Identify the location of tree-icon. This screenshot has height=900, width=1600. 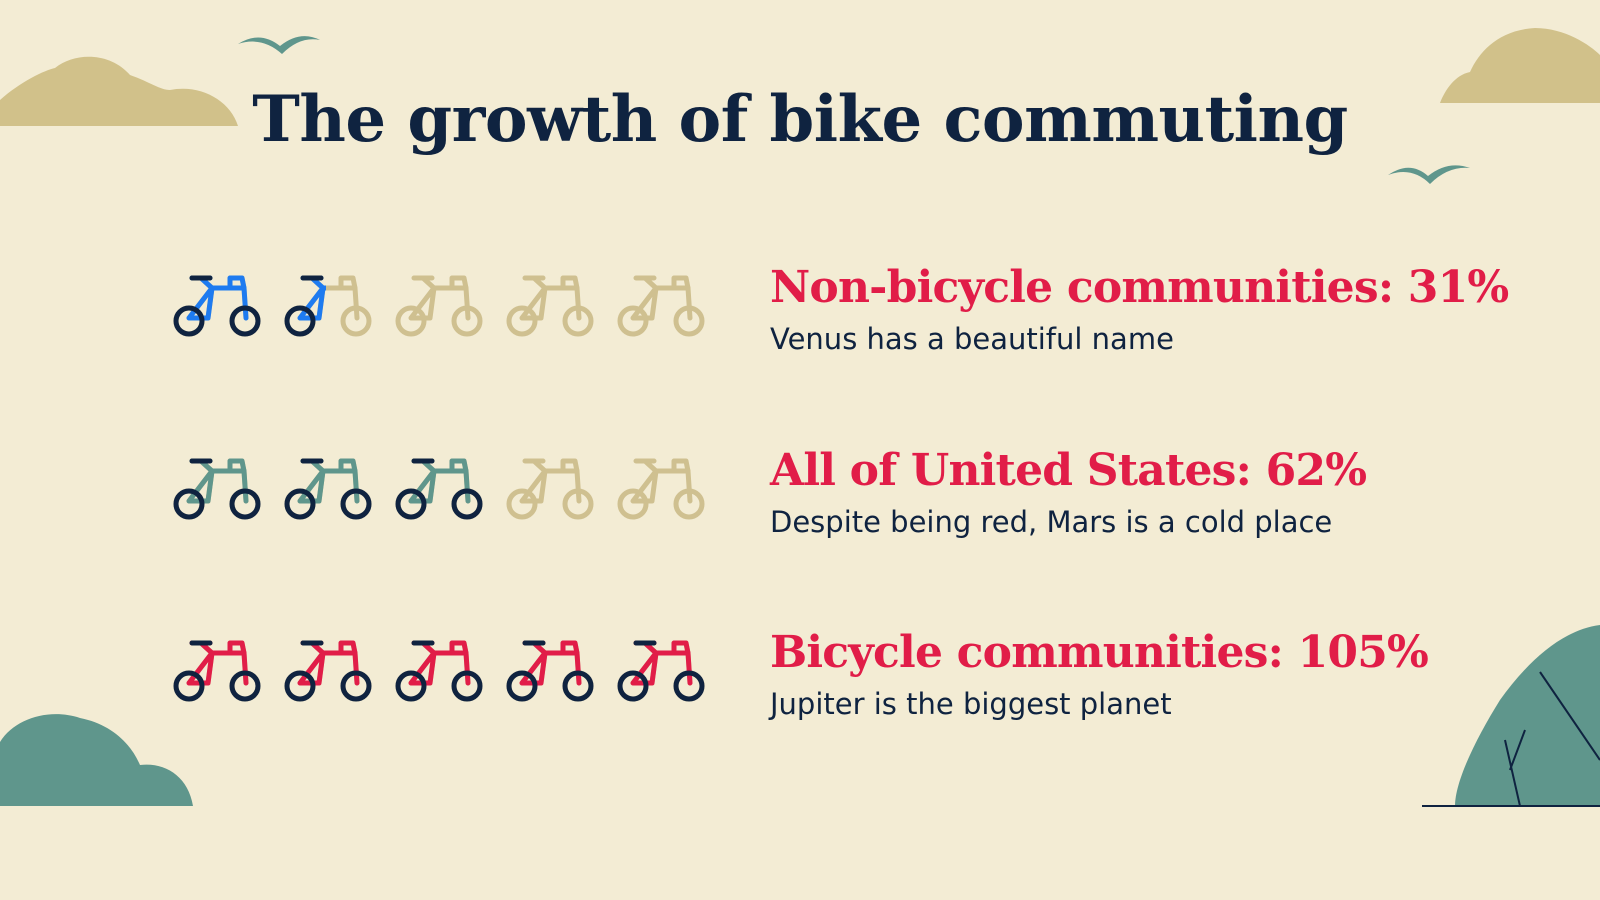
(1527, 715).